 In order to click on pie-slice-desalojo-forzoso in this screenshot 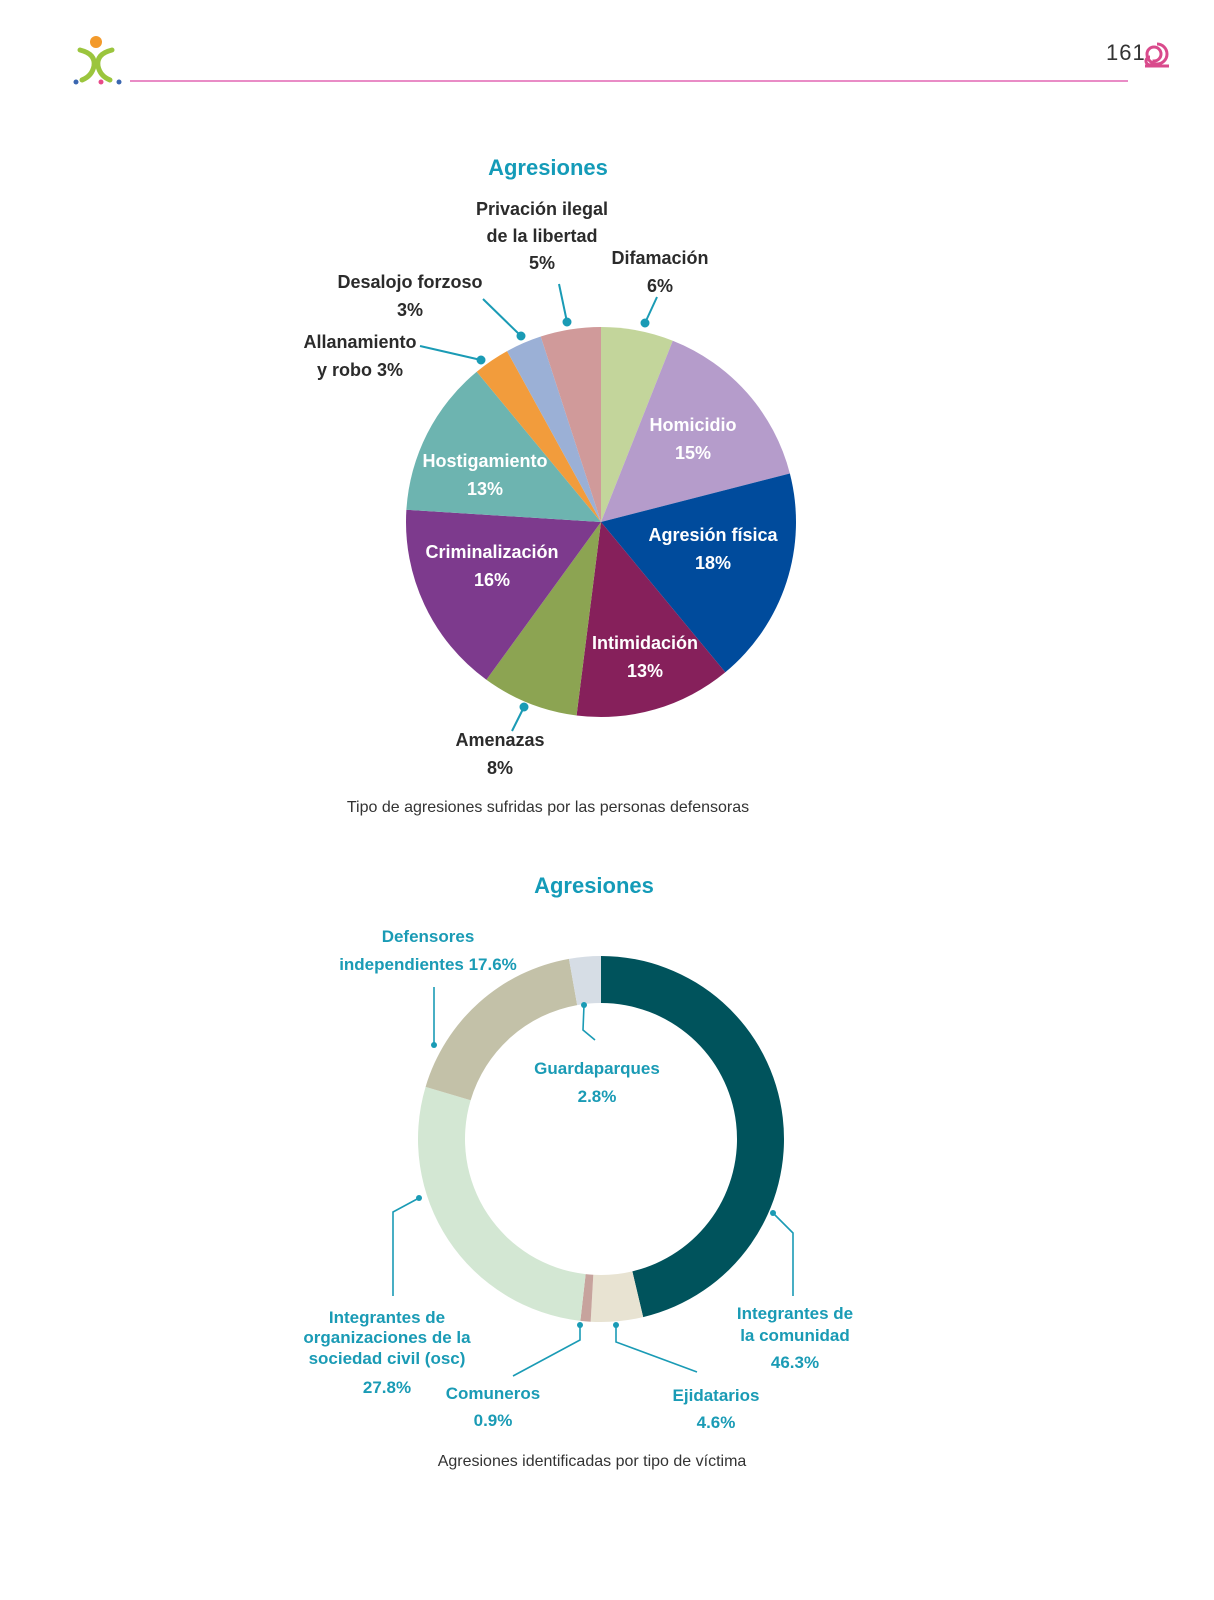, I will do `click(554, 429)`.